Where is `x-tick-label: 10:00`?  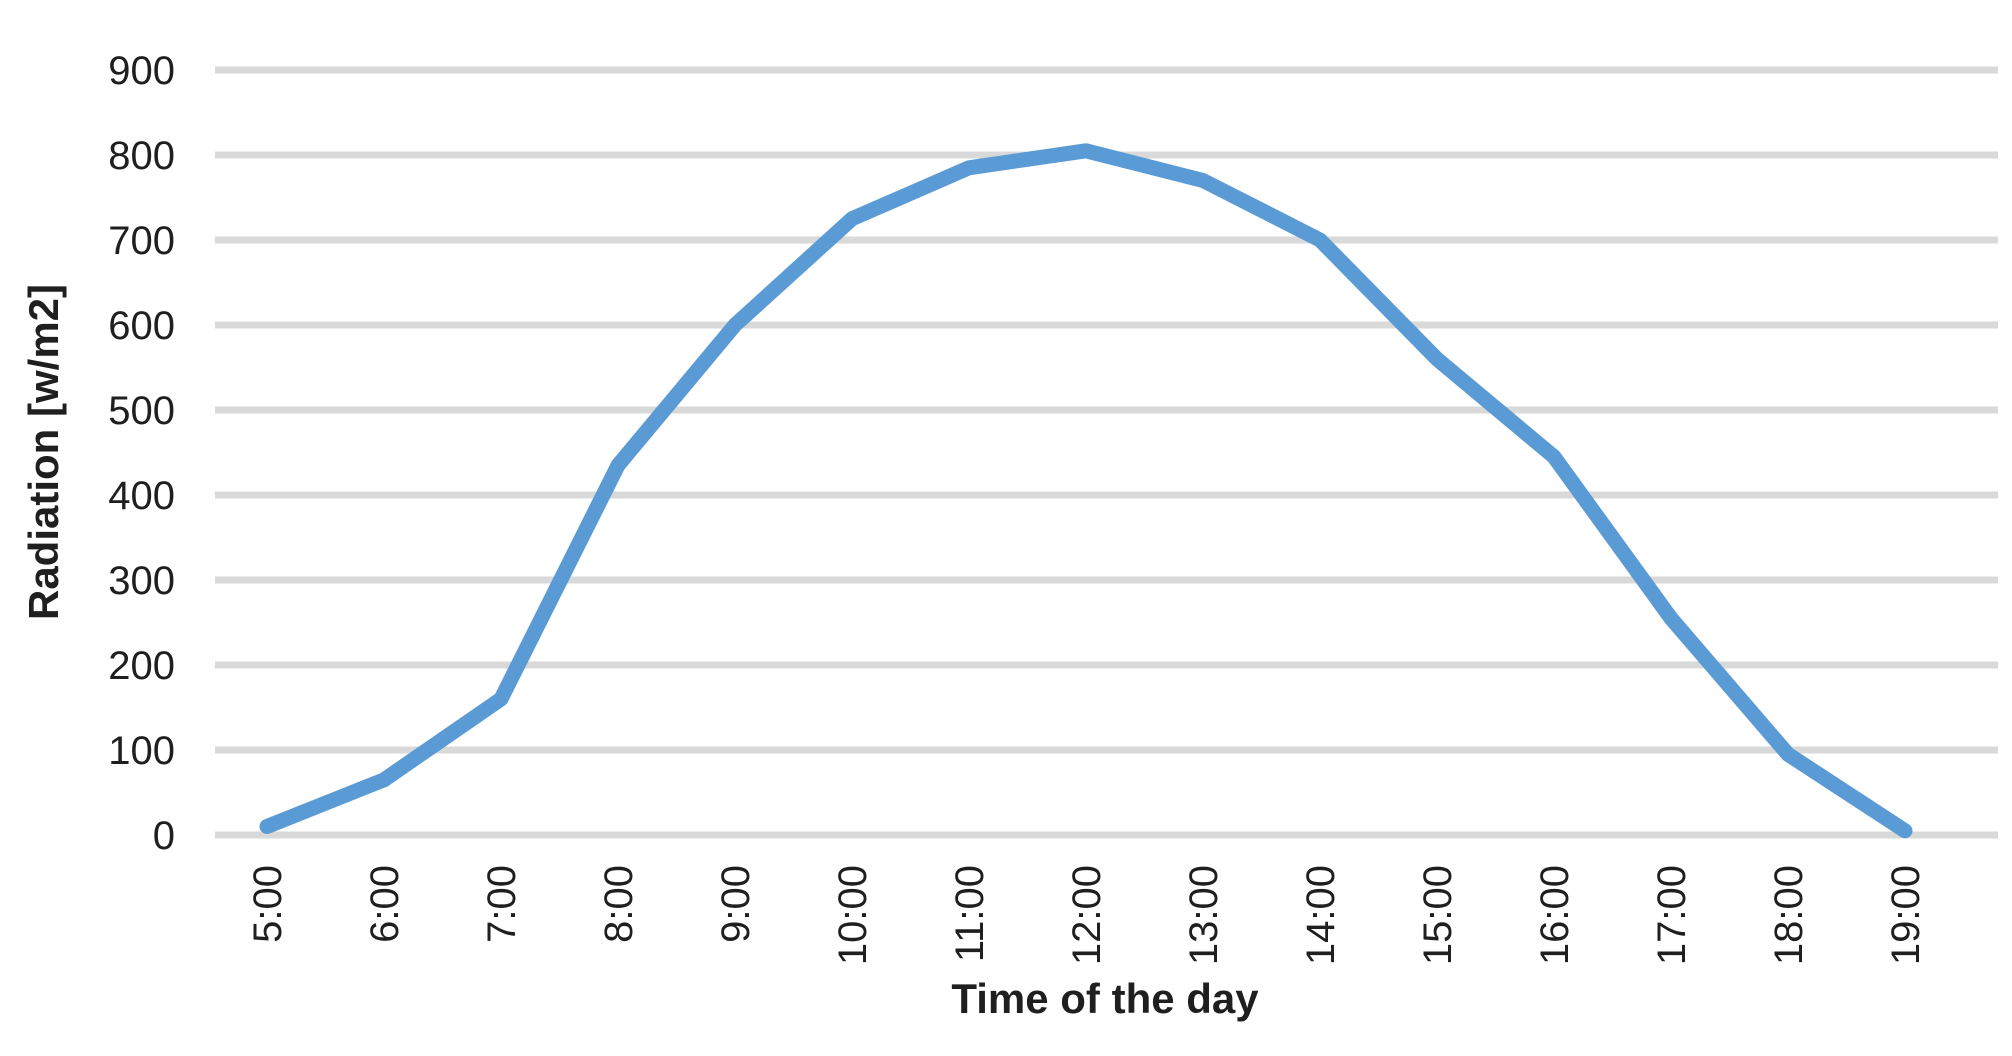
x-tick-label: 10:00 is located at coordinates (853, 915).